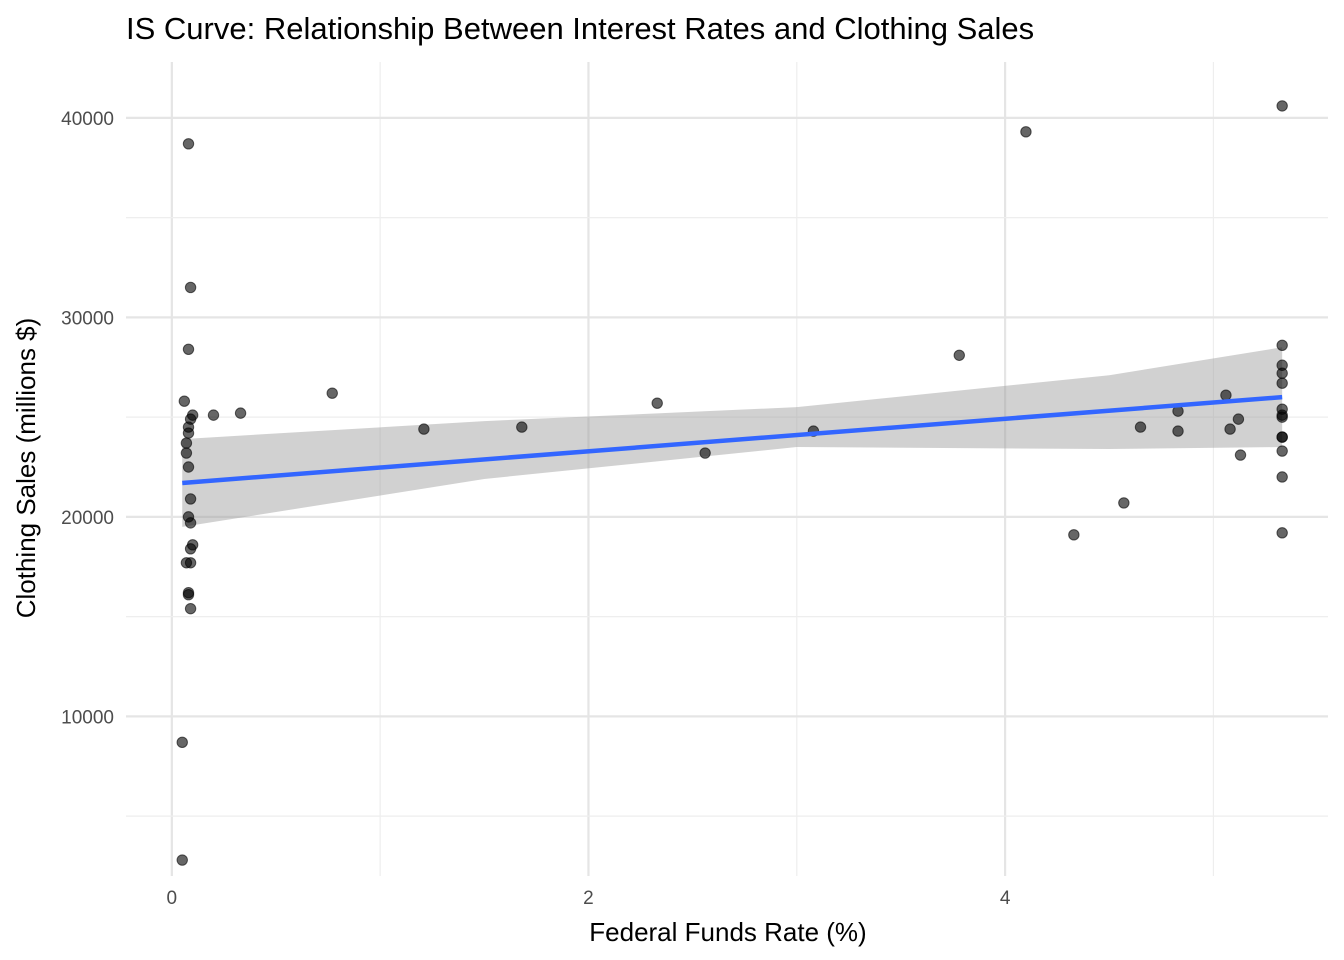  I want to click on regression-line, so click(732, 440).